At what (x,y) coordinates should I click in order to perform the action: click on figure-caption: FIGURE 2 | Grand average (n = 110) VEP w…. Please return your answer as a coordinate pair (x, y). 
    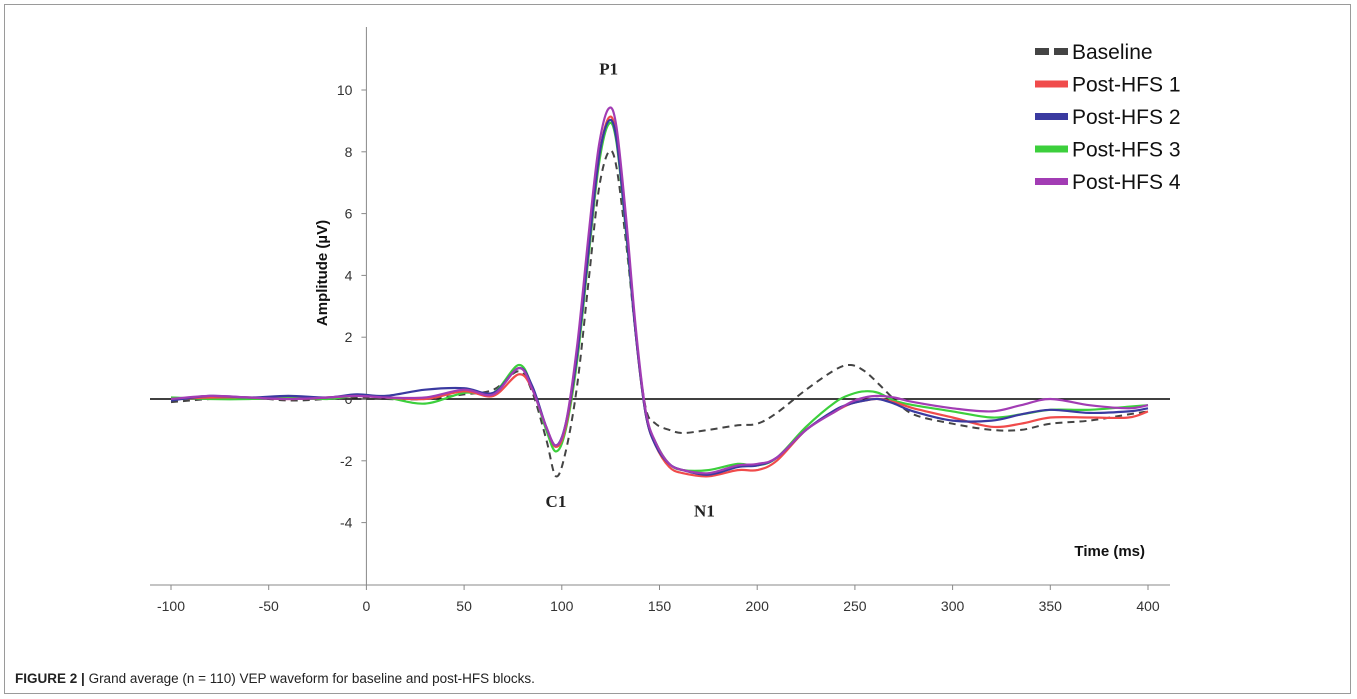
    Looking at the image, I should click on (275, 678).